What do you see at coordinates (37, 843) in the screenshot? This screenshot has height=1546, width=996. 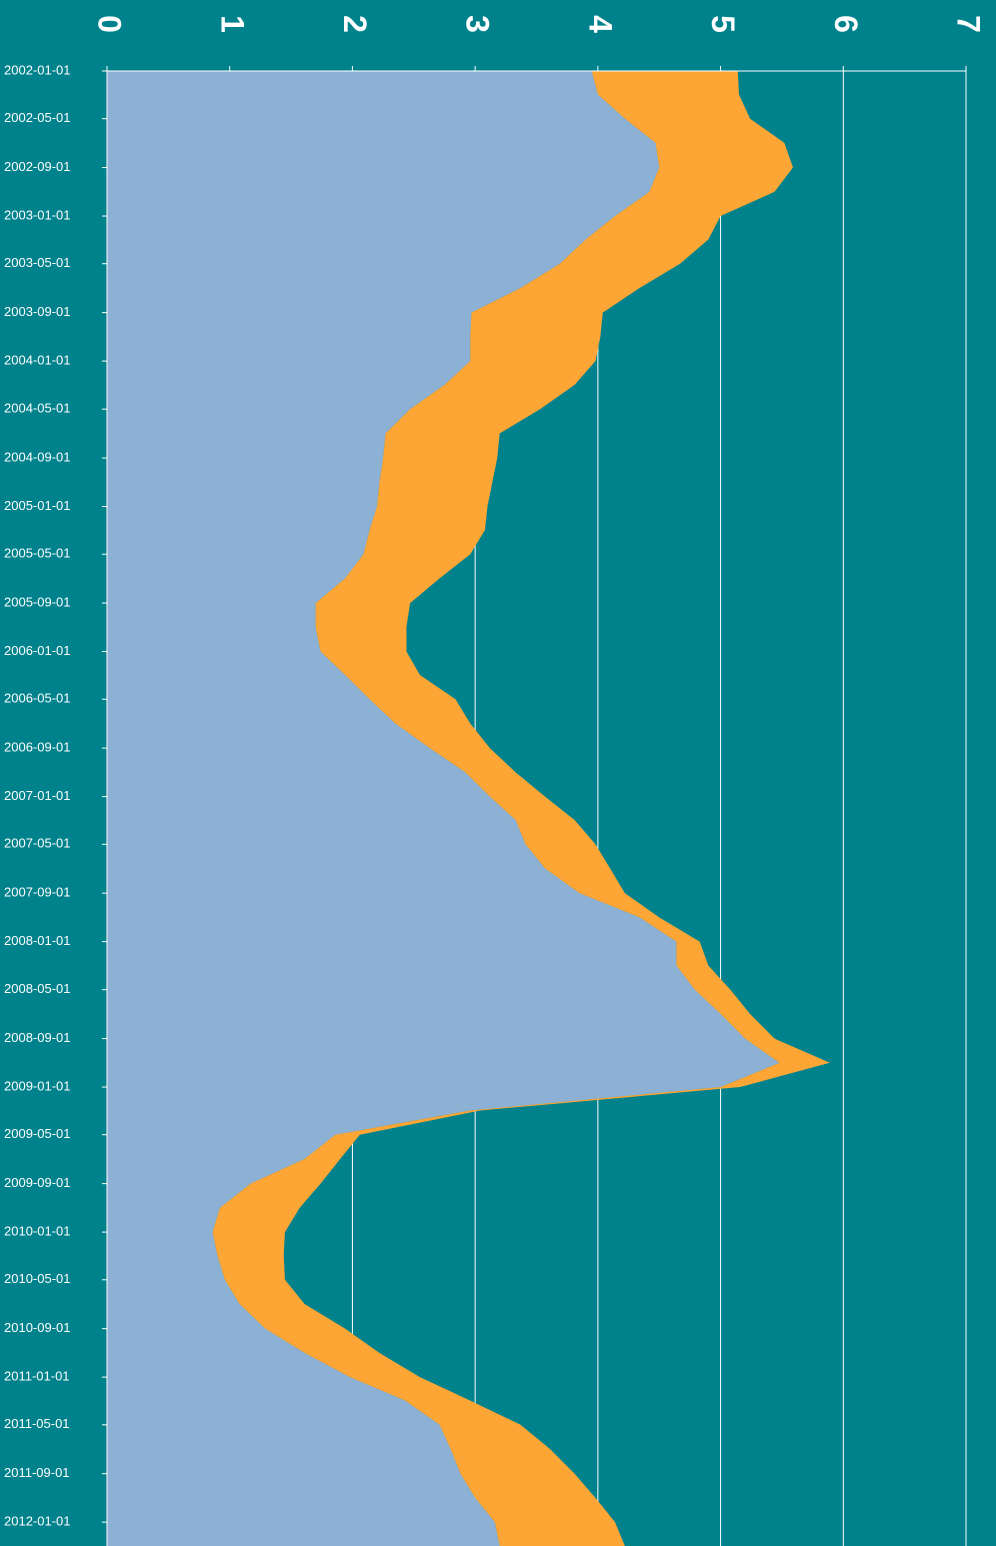 I see `date-tick-label: 2007-05-01` at bounding box center [37, 843].